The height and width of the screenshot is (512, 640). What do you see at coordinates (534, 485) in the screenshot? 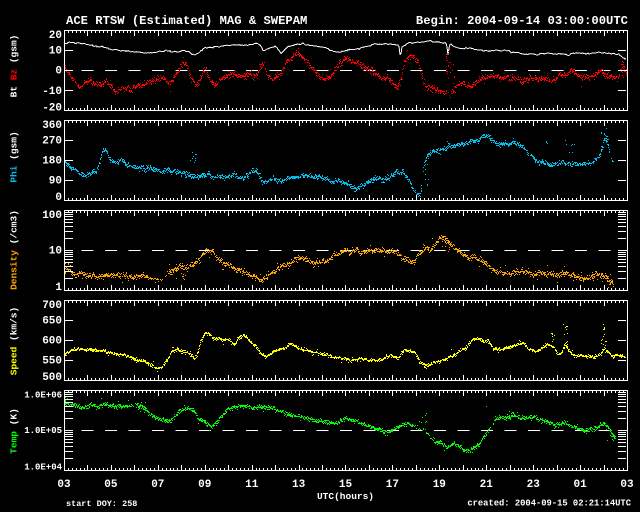
I see `svg-text: 23` at bounding box center [534, 485].